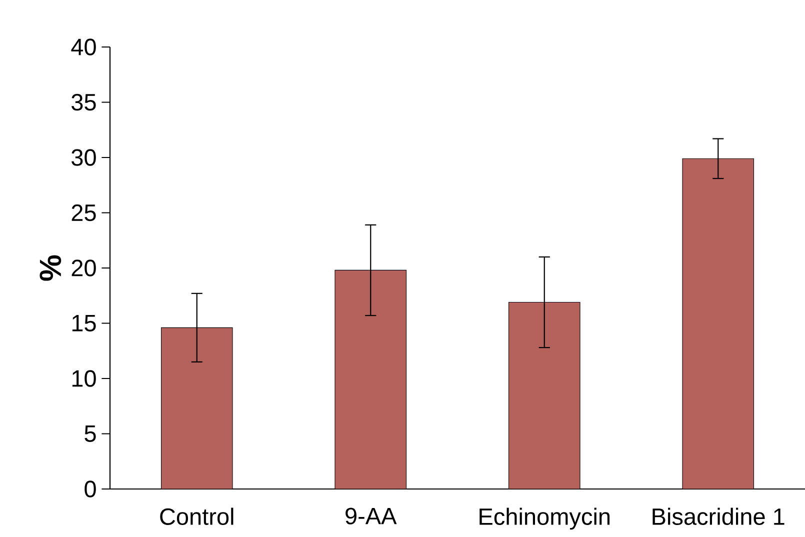 The height and width of the screenshot is (537, 805). What do you see at coordinates (718, 517) in the screenshot?
I see `x-tick-label: Bisacridine 1` at bounding box center [718, 517].